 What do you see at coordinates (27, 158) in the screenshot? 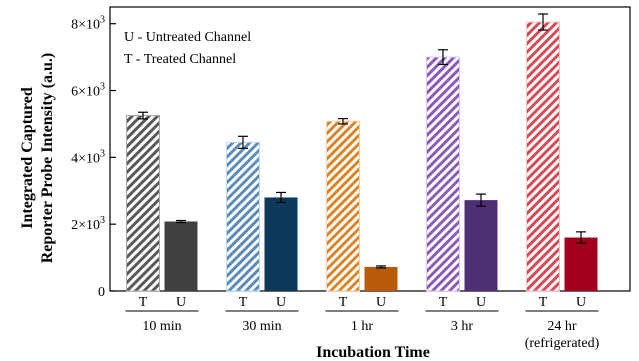
I see `y-axis-title-line1: Integrated Captured` at bounding box center [27, 158].